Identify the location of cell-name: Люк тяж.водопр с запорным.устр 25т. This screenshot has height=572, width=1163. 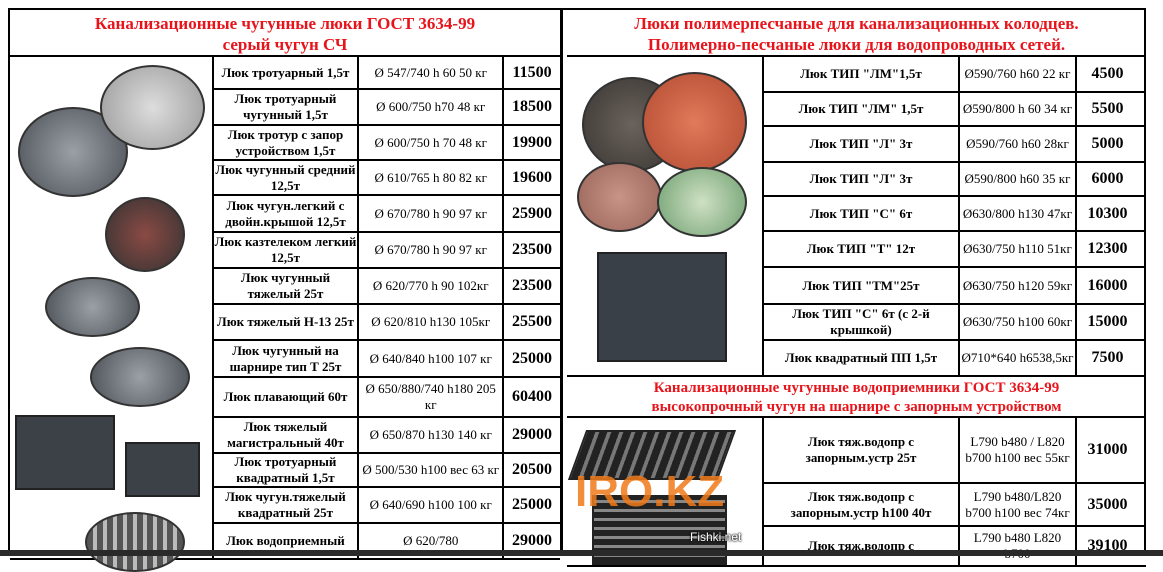
(860, 450).